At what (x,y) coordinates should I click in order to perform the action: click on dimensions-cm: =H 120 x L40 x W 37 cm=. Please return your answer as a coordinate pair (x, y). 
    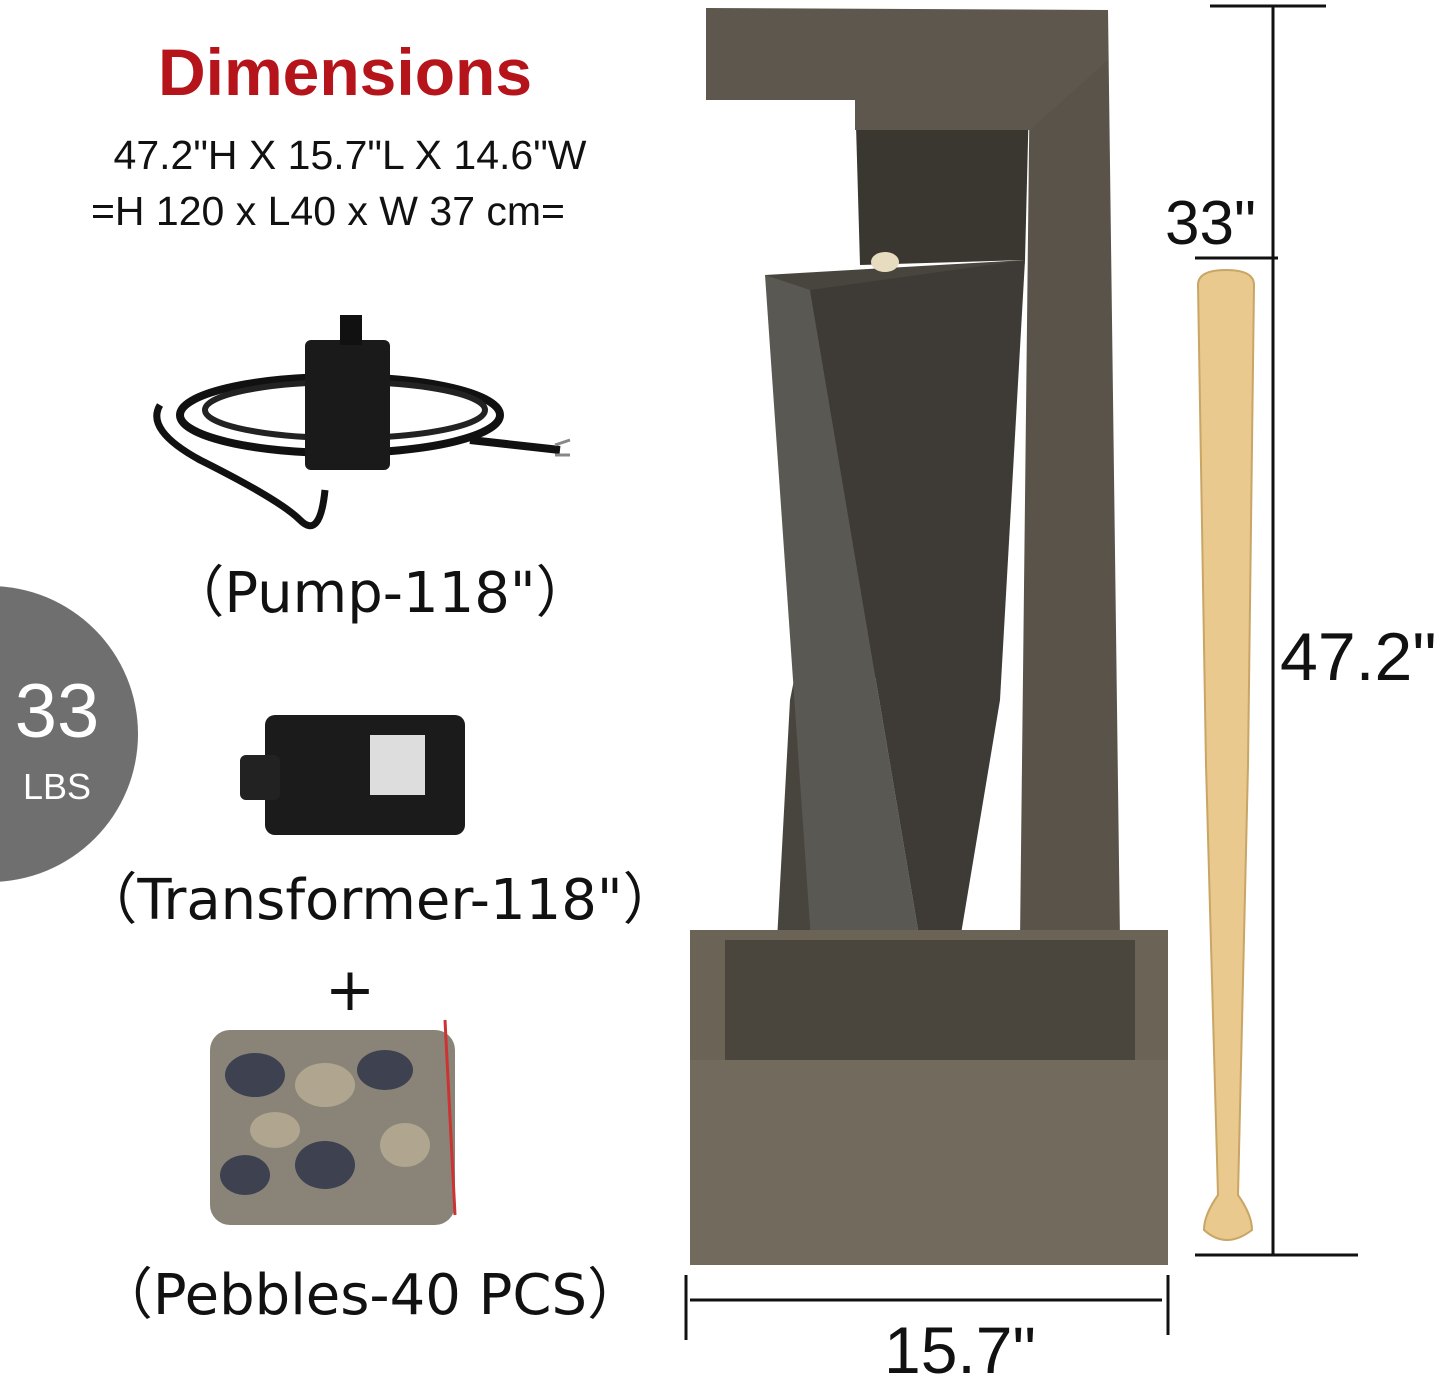
    Looking at the image, I should click on (327, 211).